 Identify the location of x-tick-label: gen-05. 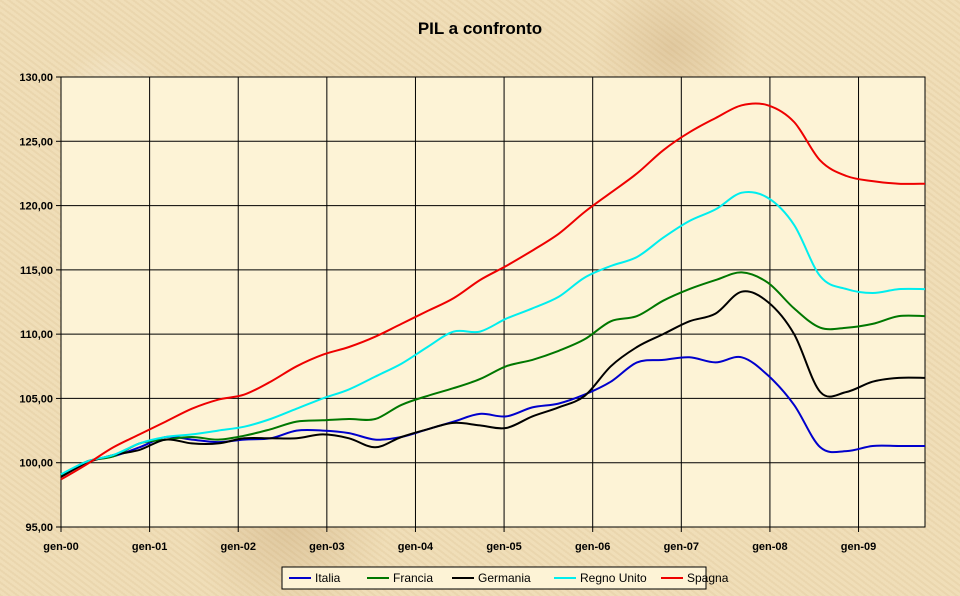
(503, 547).